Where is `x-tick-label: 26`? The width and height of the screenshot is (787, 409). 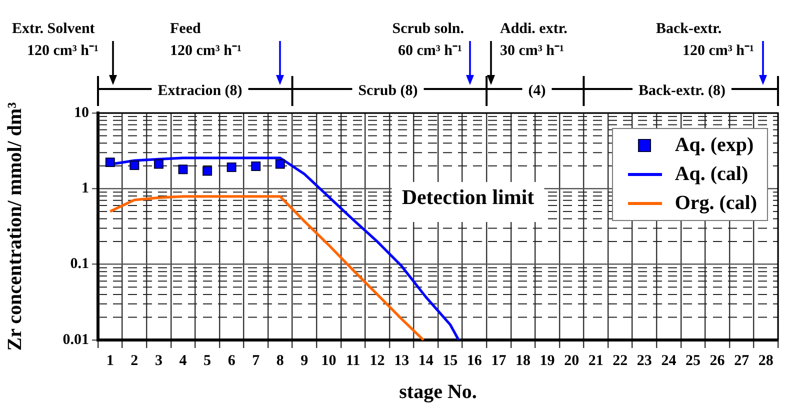
x-tick-label: 26 is located at coordinates (718, 360).